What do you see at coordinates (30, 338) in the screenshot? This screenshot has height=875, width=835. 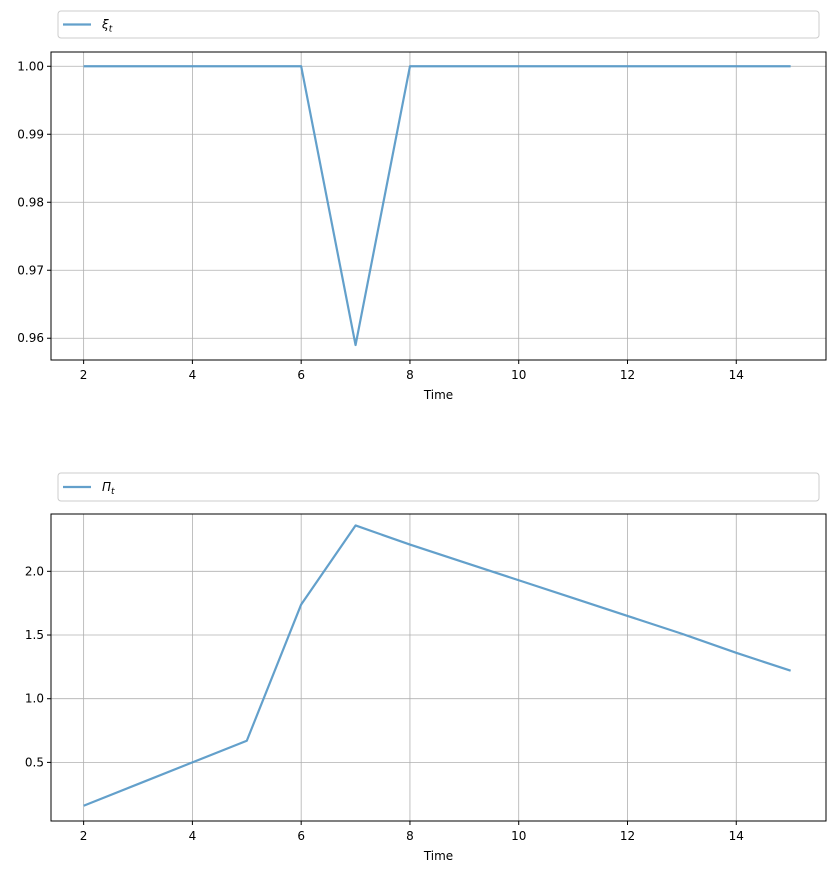 I see `y-tick-label: 0.96` at bounding box center [30, 338].